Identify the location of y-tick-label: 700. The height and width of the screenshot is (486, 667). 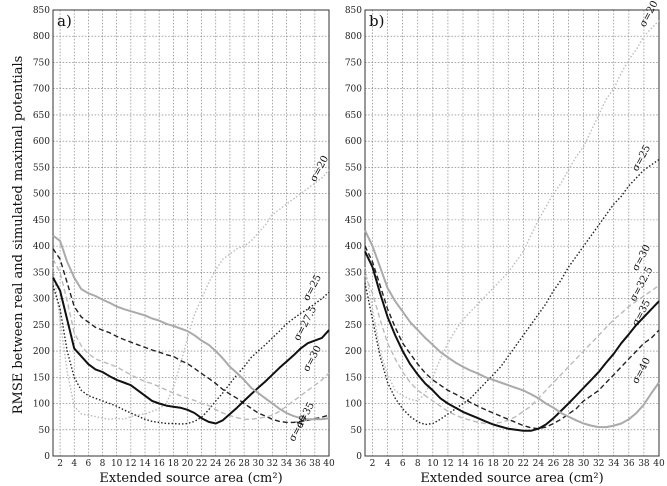
(353, 90).